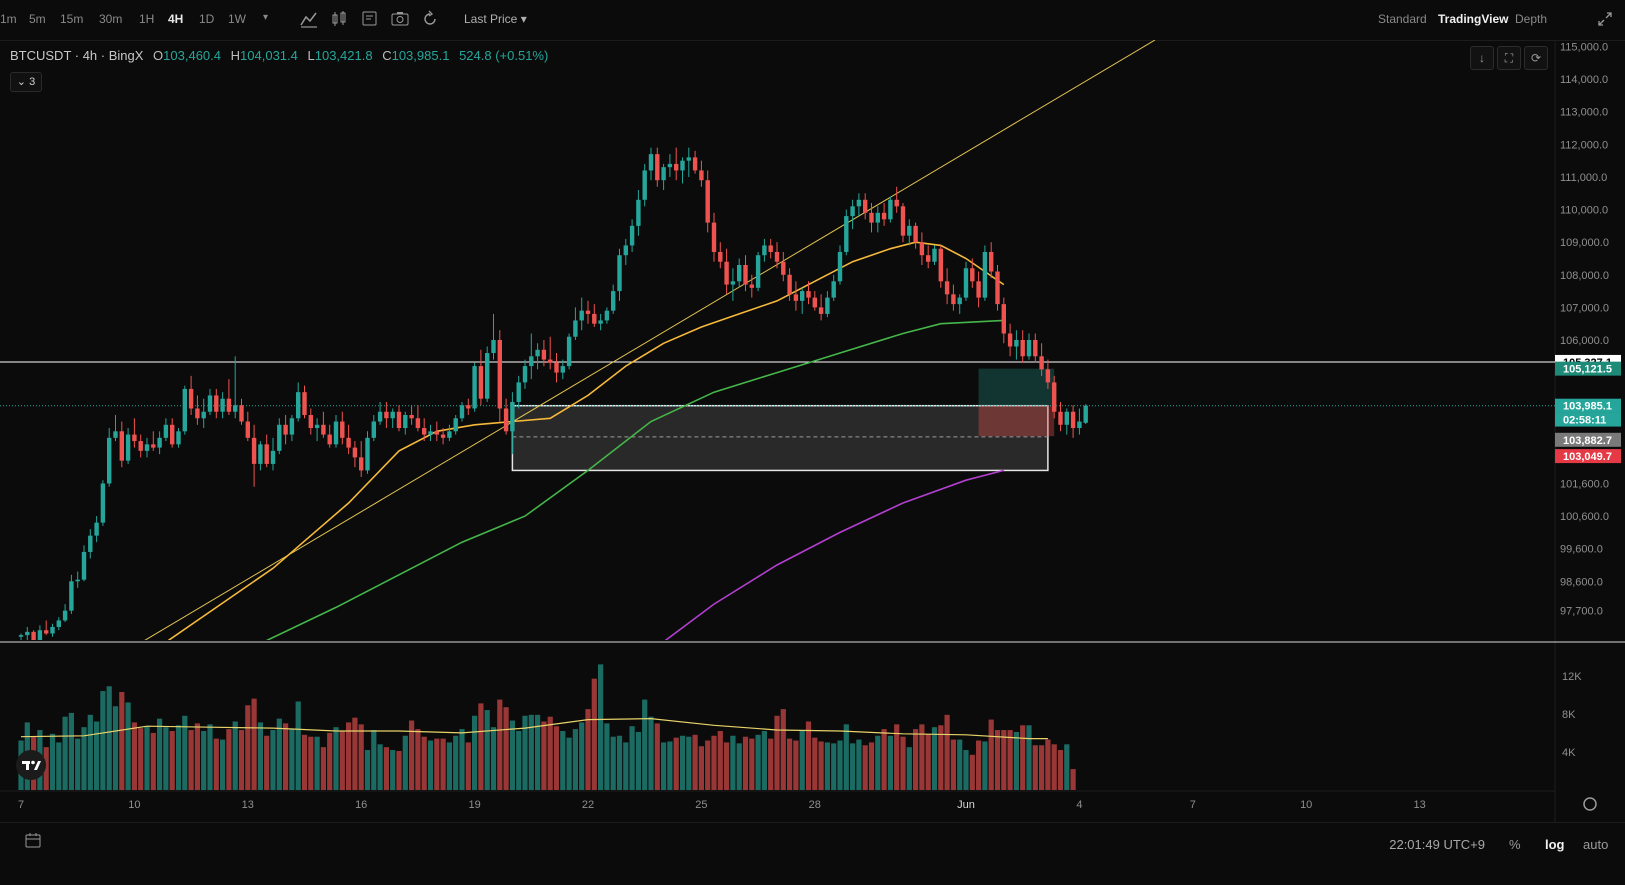 The image size is (1625, 885). I want to click on mode-standard: Standard, so click(1402, 19).